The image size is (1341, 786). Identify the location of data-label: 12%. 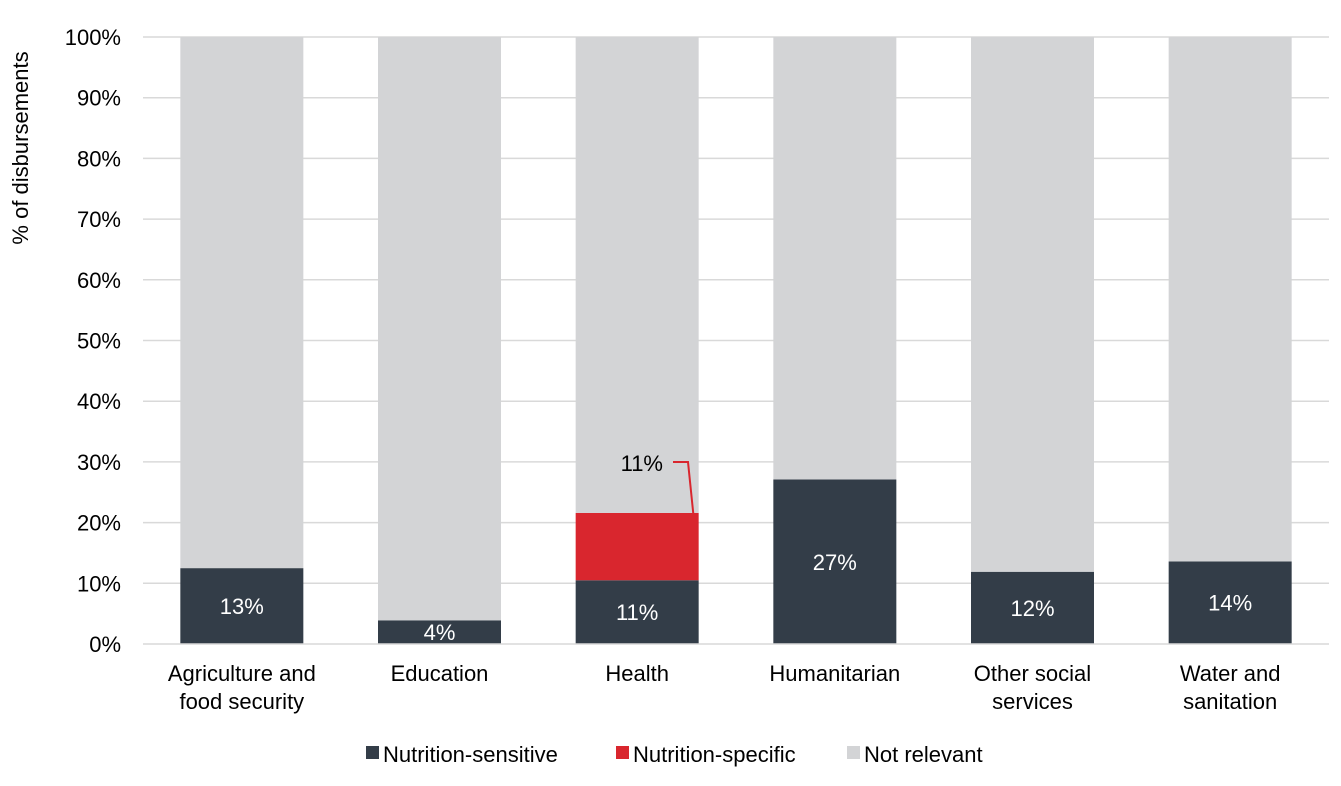
(1032, 608).